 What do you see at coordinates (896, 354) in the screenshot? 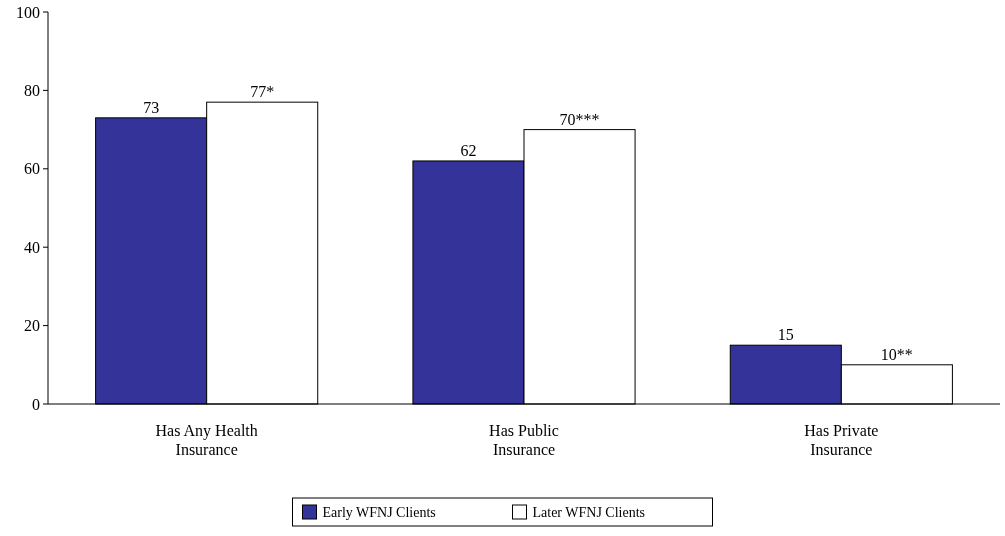
I see `data-label: 10**` at bounding box center [896, 354].